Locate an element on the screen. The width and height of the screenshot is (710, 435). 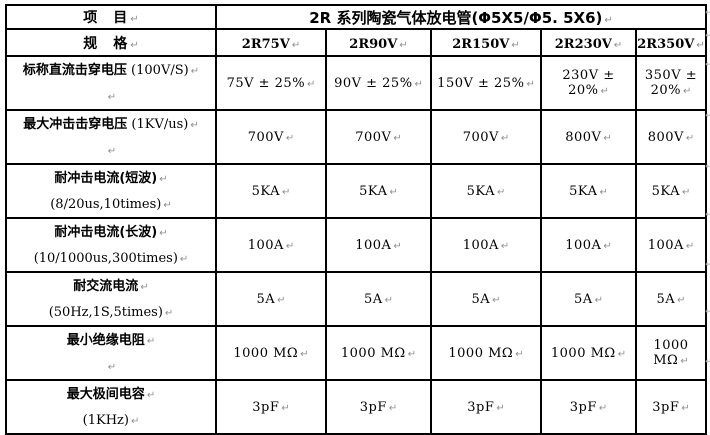
spec-value-cell: 800V ↵ is located at coordinates (588, 137).